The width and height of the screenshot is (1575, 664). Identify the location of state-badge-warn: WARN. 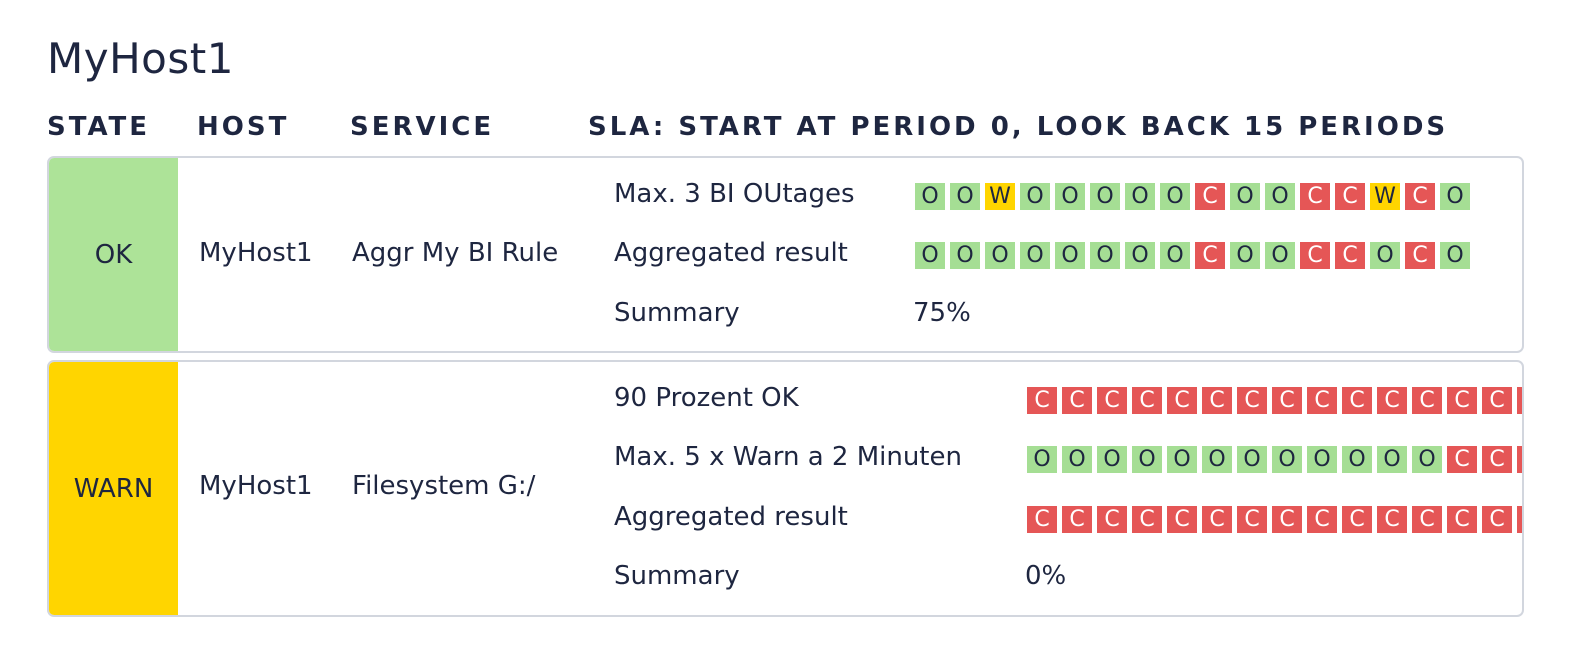
(113, 488).